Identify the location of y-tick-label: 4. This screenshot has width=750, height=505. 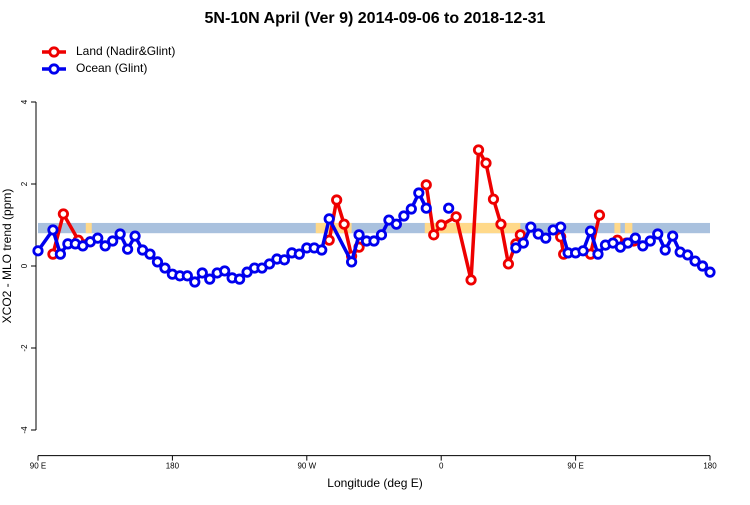
(24, 101).